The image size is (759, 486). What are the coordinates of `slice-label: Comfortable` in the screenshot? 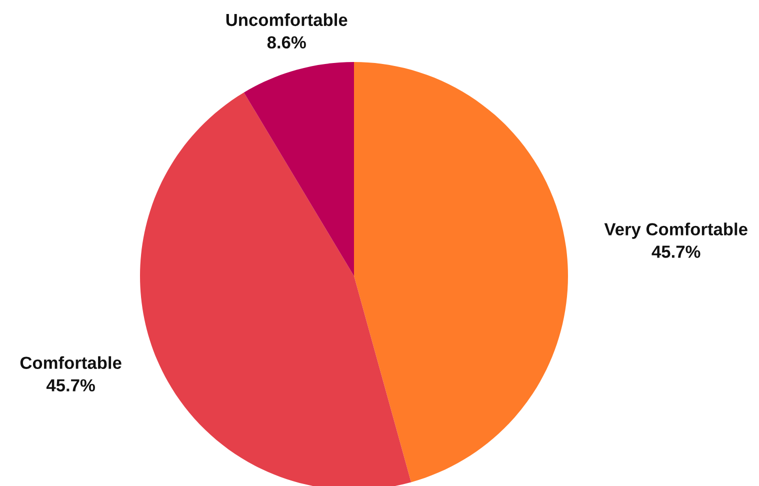 It's located at (71, 362).